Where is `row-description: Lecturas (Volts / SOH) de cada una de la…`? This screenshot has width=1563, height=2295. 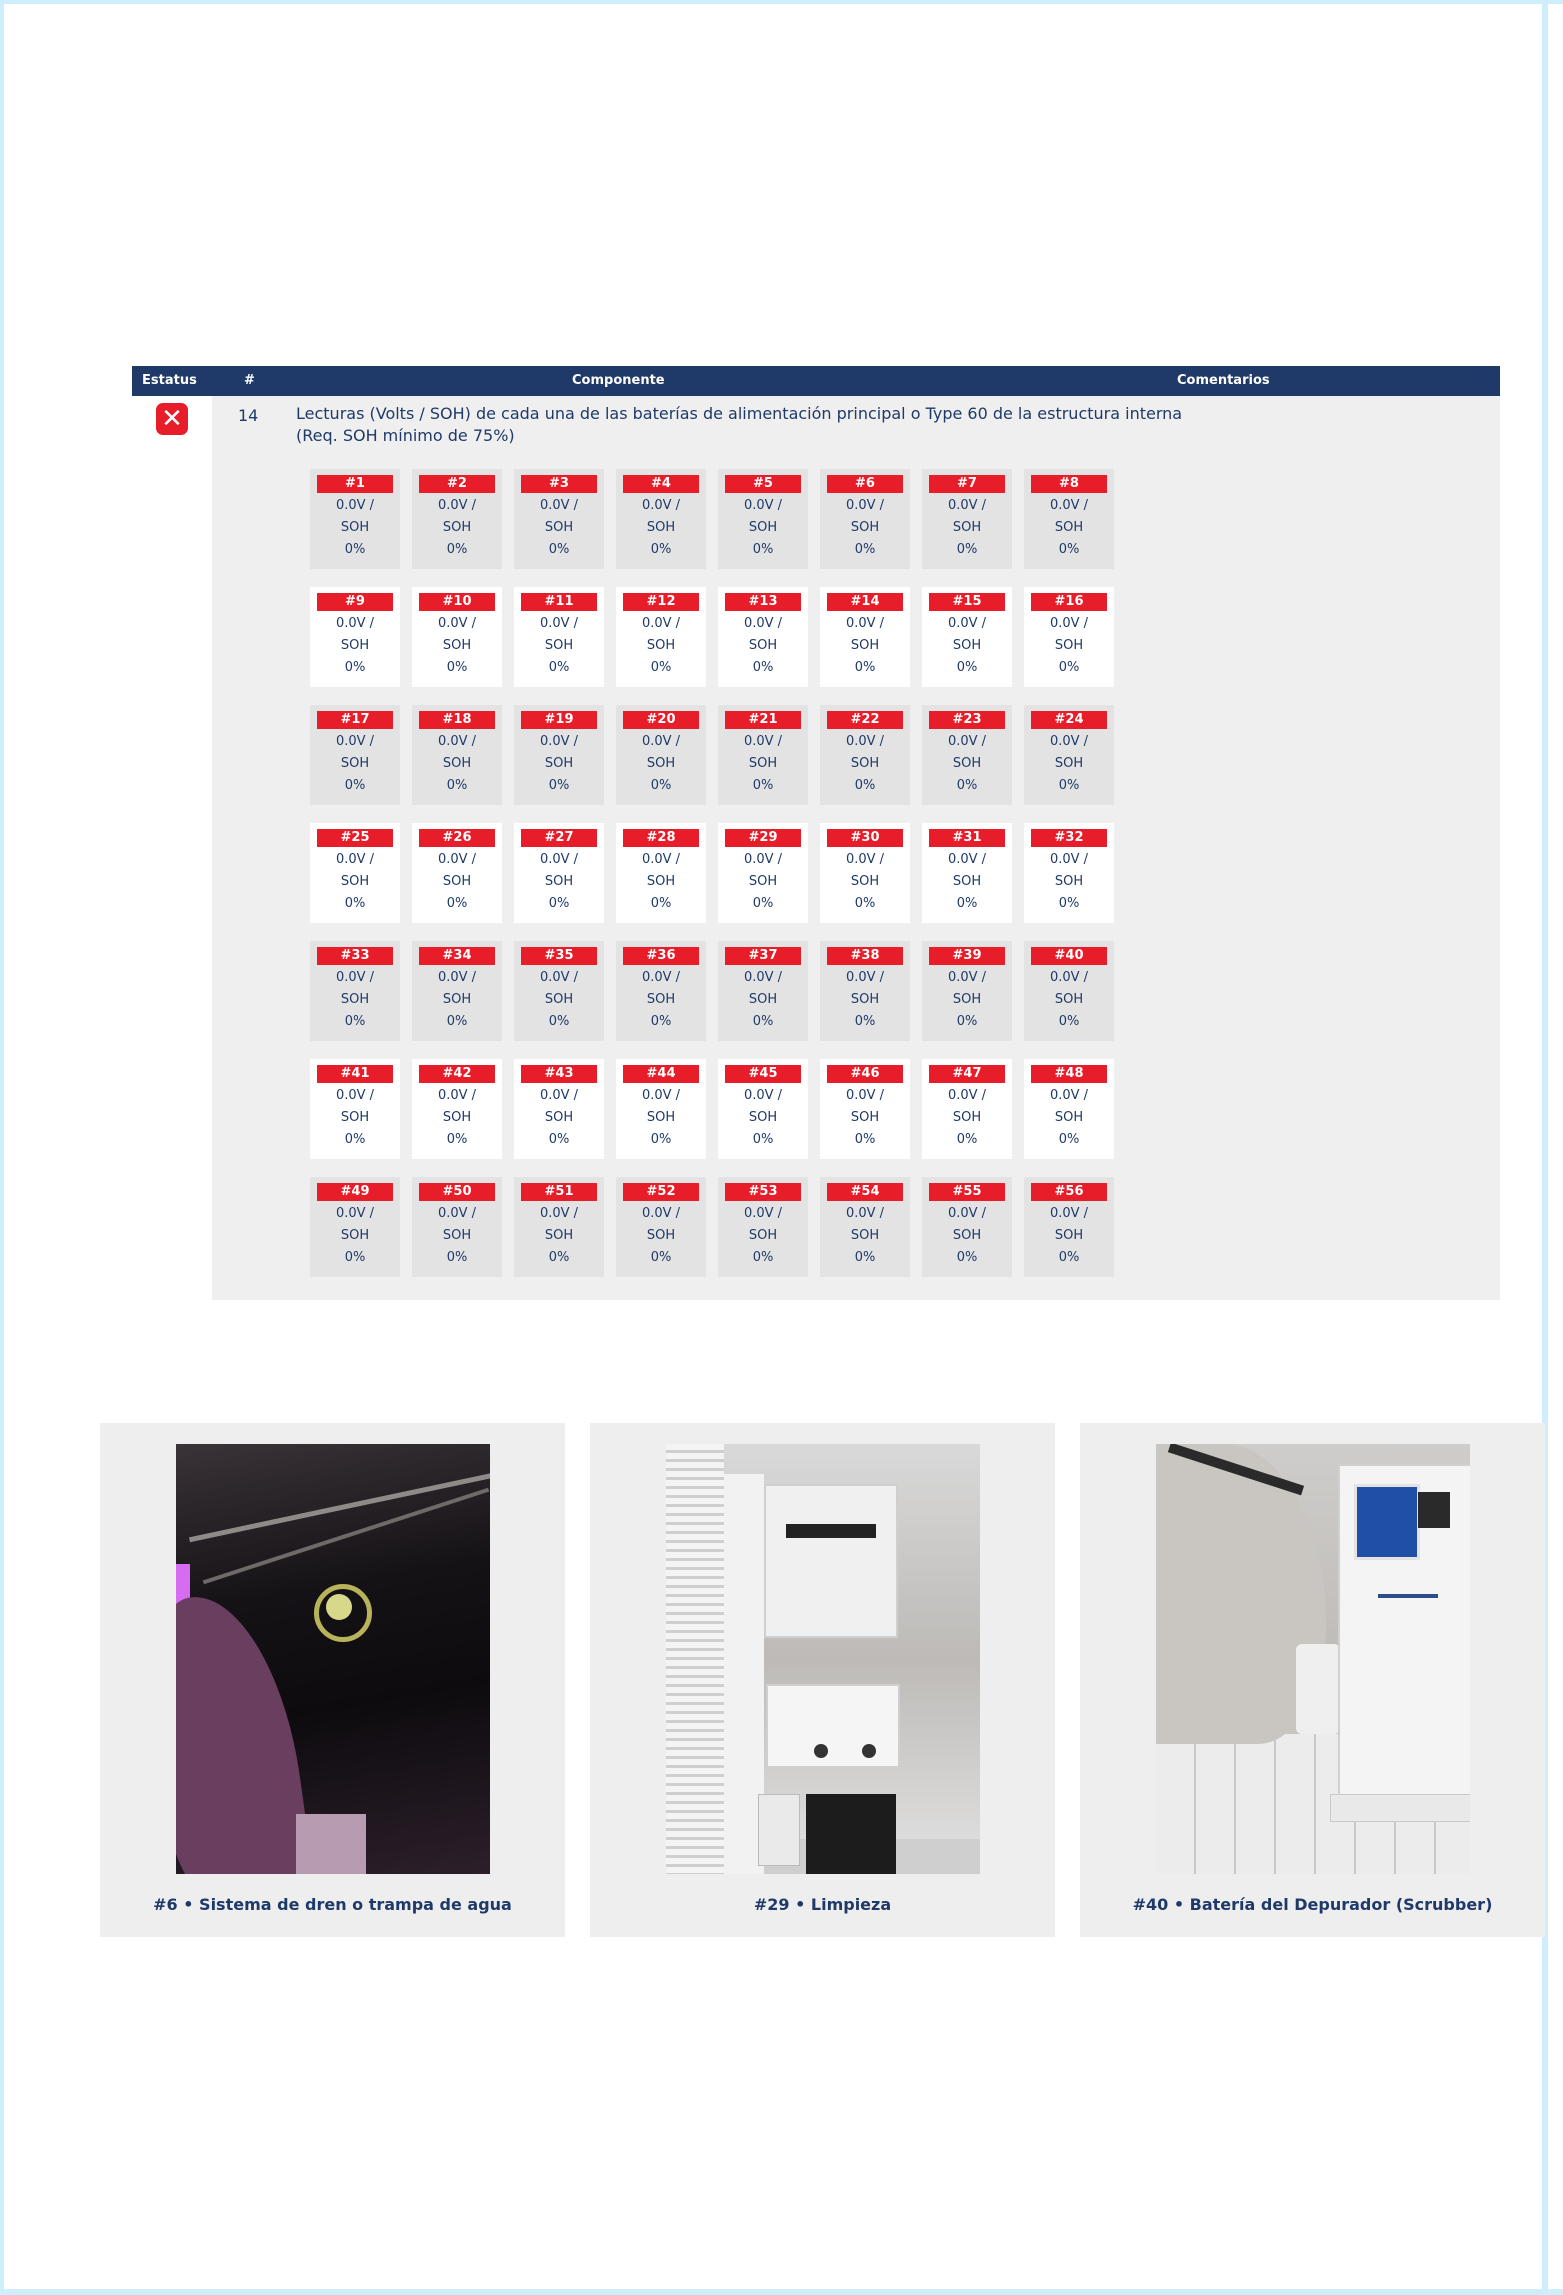 row-description: Lecturas (Volts / SOH) de cada una de la… is located at coordinates (739, 413).